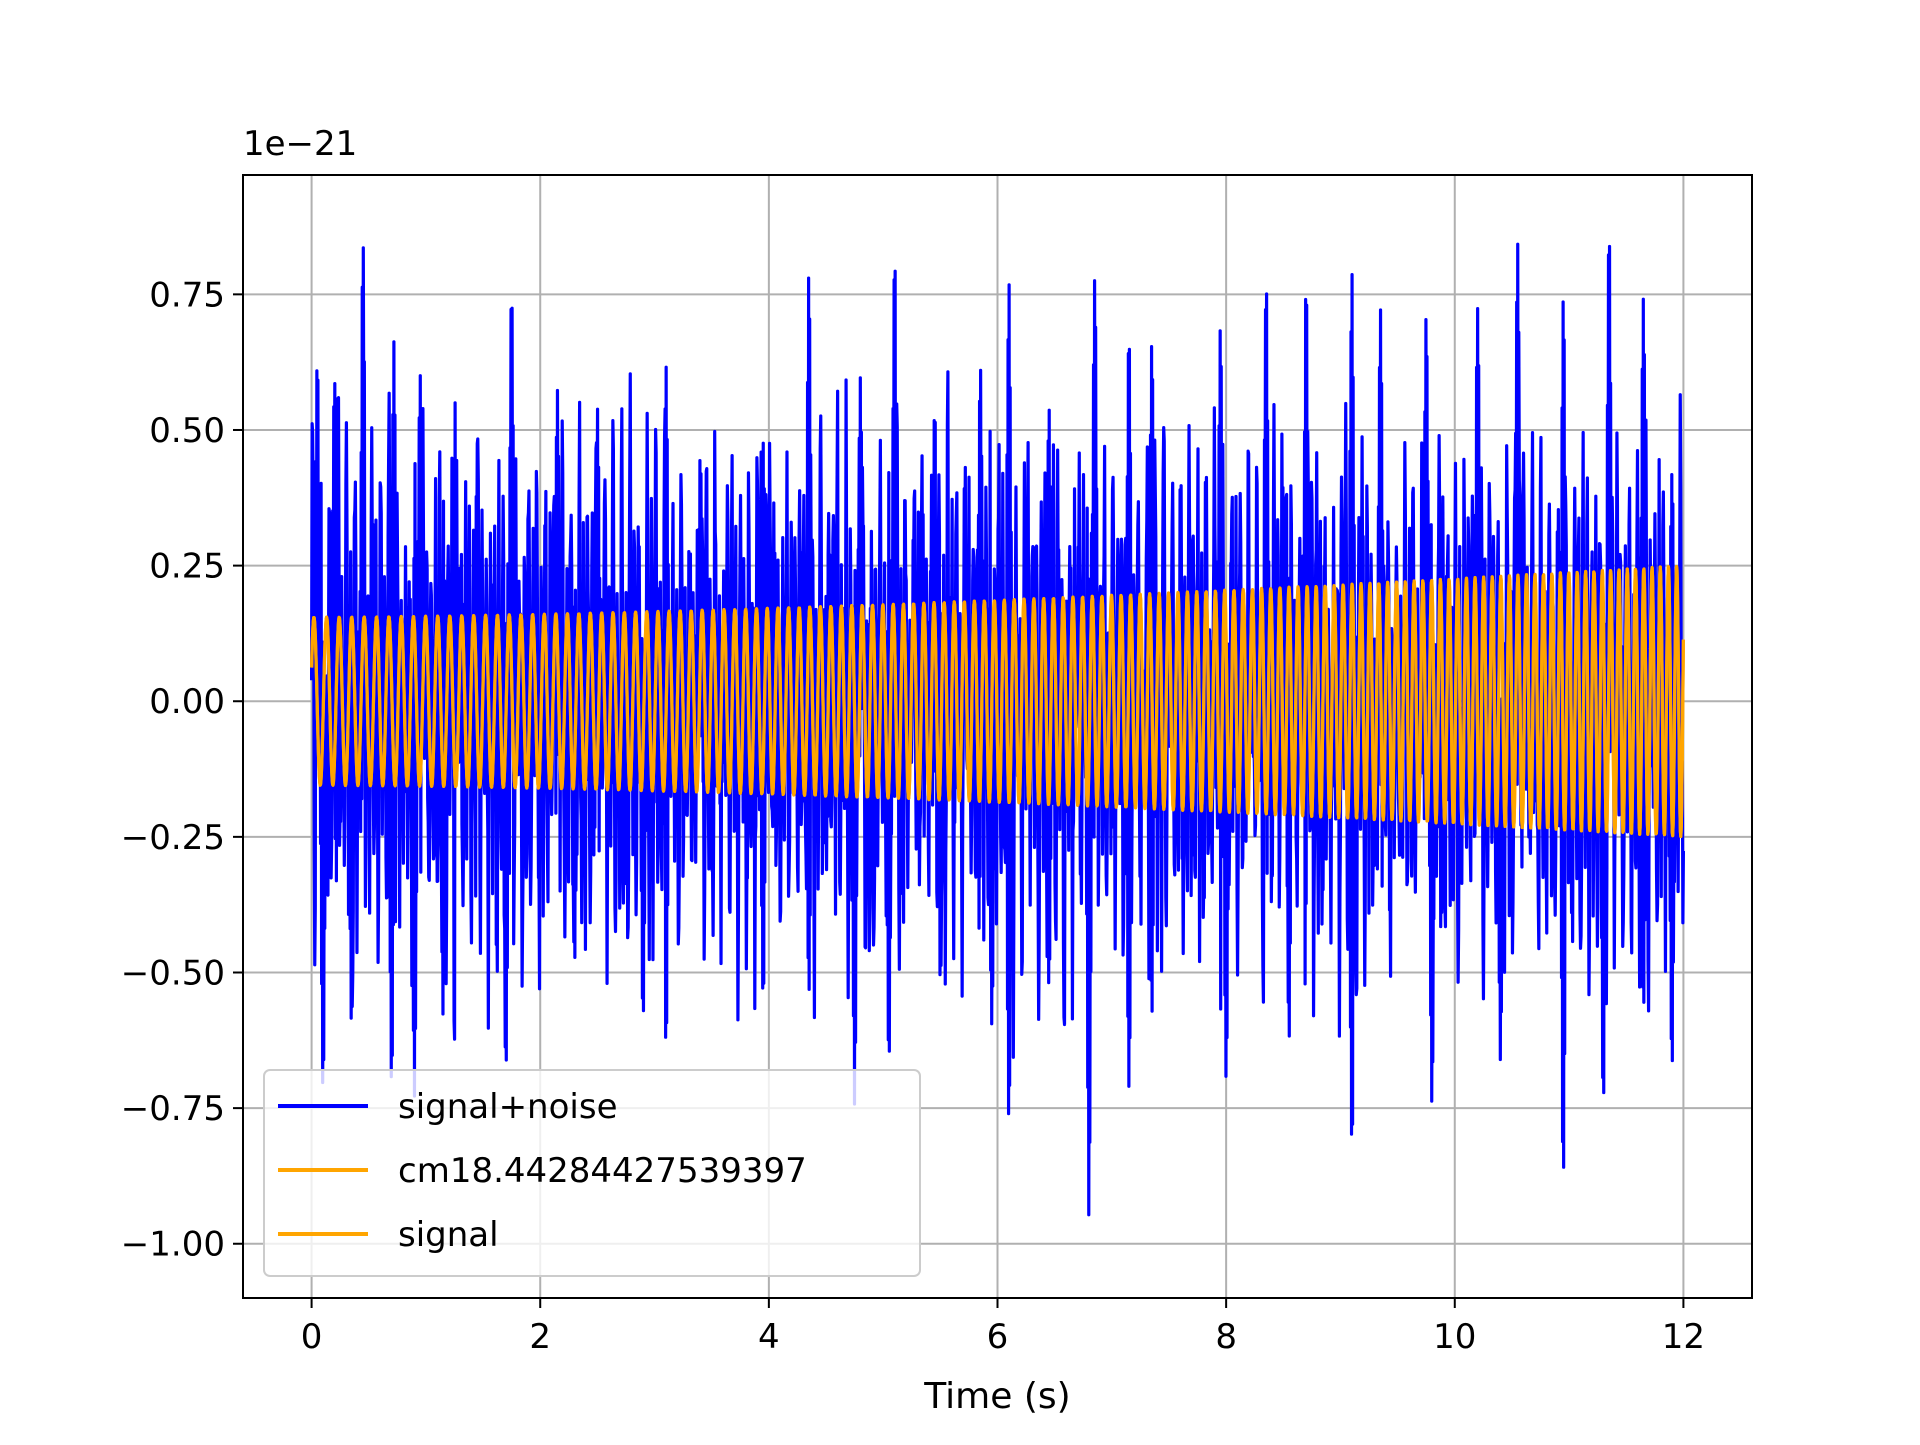 The width and height of the screenshot is (1920, 1445). Describe the element at coordinates (998, 1337) in the screenshot. I see `x-tick-label: 6` at that location.